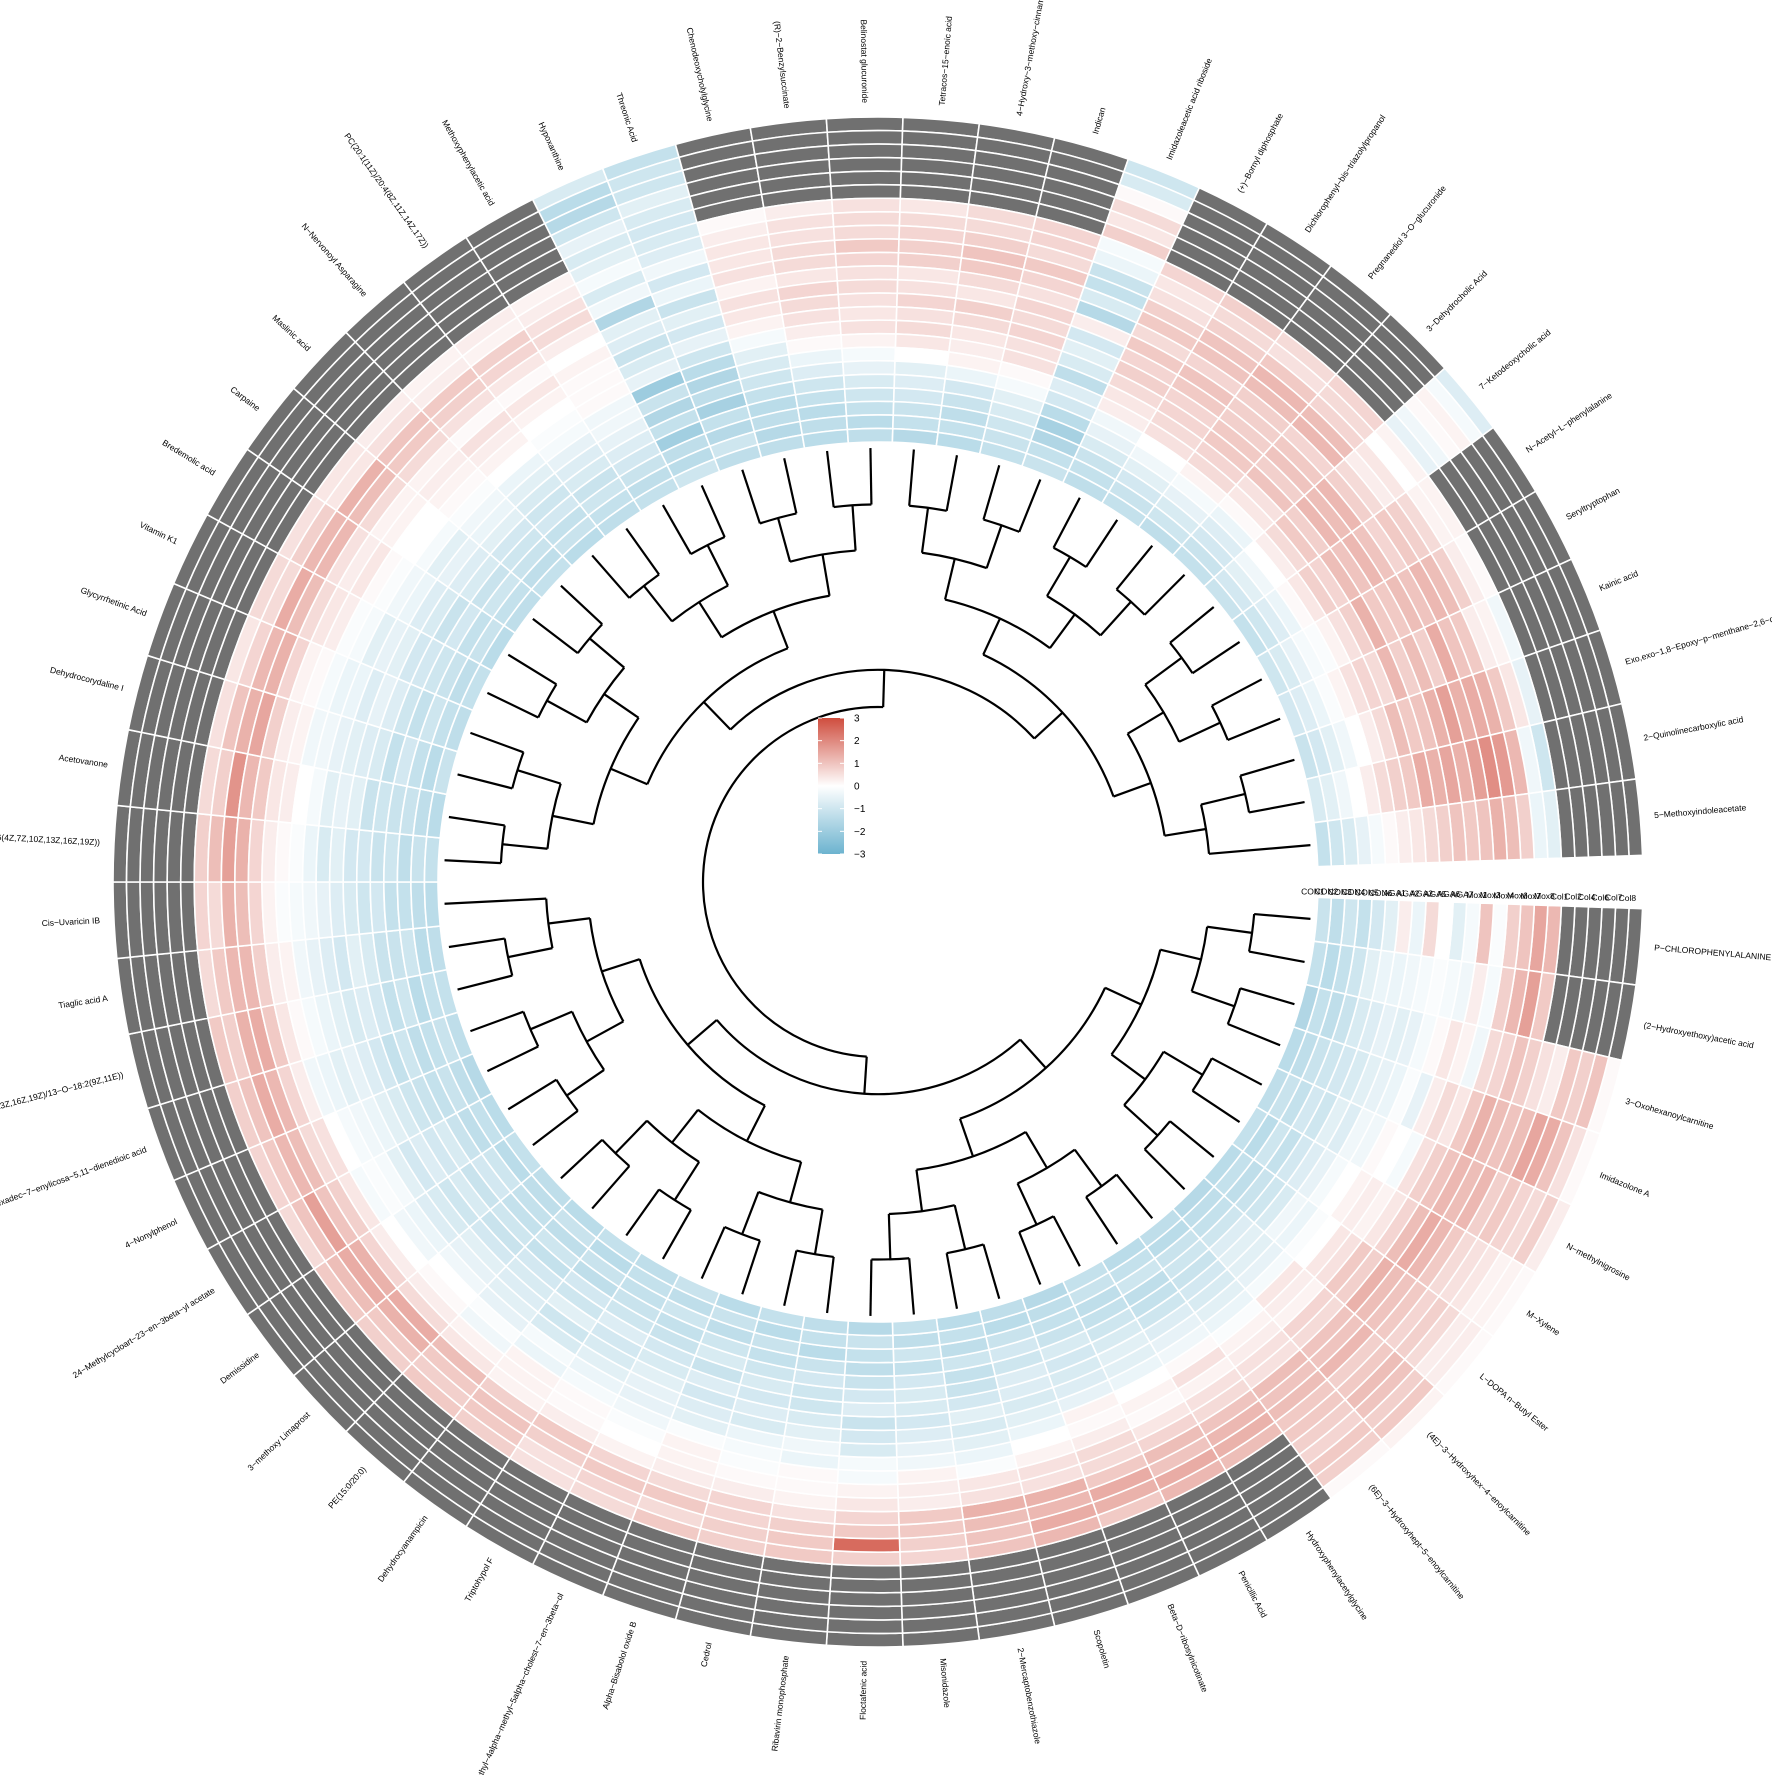  I want to click on legend-tick-label: −2, so click(860, 832).